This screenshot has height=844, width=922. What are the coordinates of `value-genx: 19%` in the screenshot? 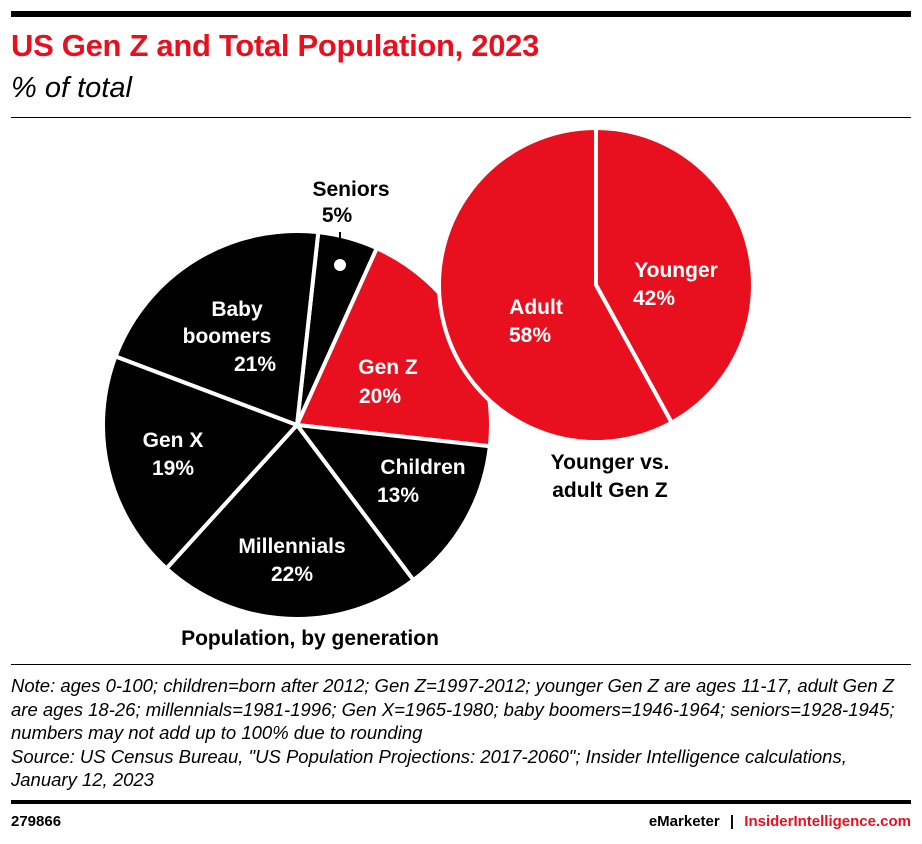 It's located at (173, 468).